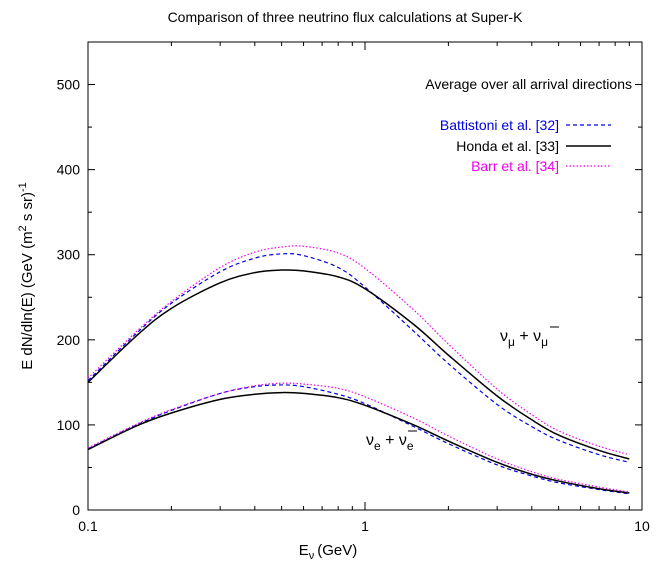 The image size is (656, 562). What do you see at coordinates (507, 146) in the screenshot?
I see `legend-label-2: Honda et al. [33]` at bounding box center [507, 146].